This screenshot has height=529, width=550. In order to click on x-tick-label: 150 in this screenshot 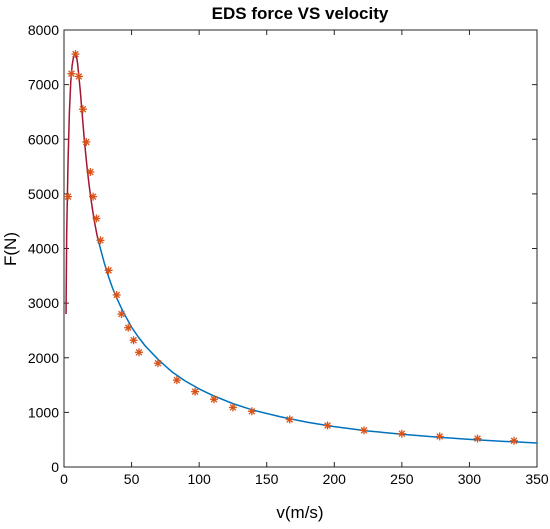, I will do `click(267, 479)`.